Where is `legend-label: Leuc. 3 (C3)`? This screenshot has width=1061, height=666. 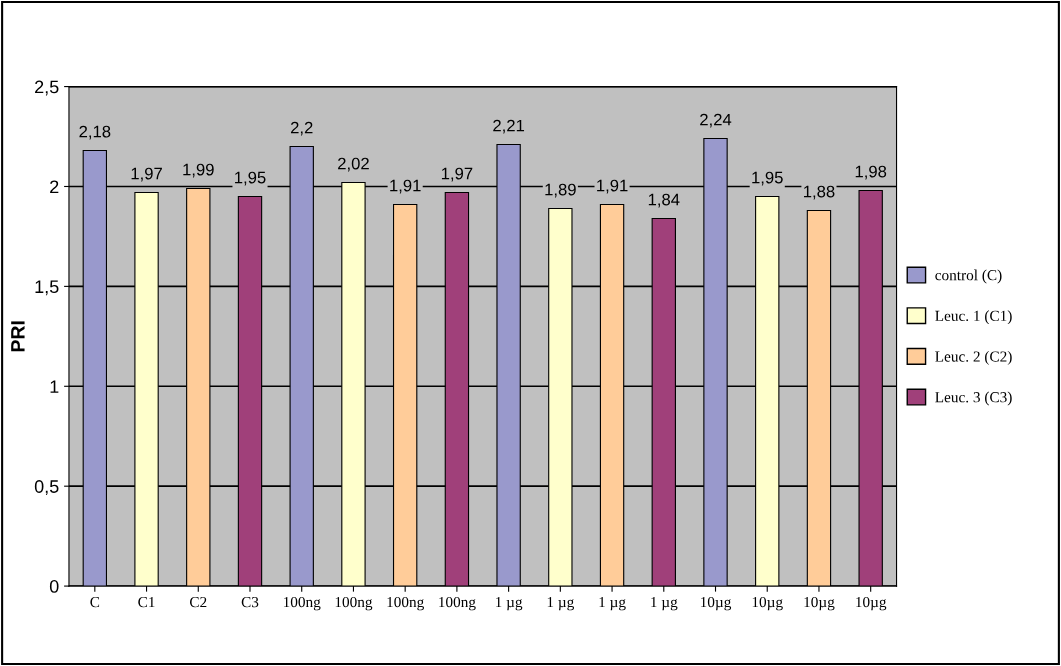 legend-label: Leuc. 3 (C3) is located at coordinates (973, 398).